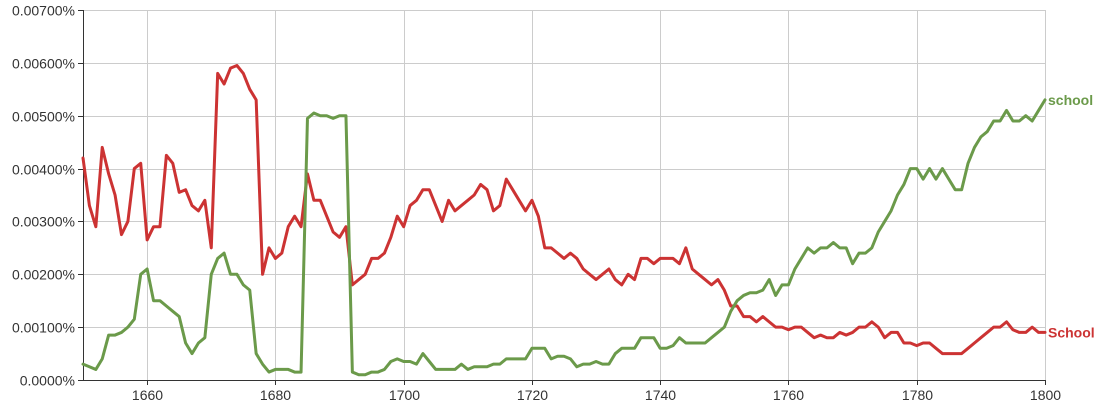  I want to click on x-tick-label: 1740, so click(660, 395).